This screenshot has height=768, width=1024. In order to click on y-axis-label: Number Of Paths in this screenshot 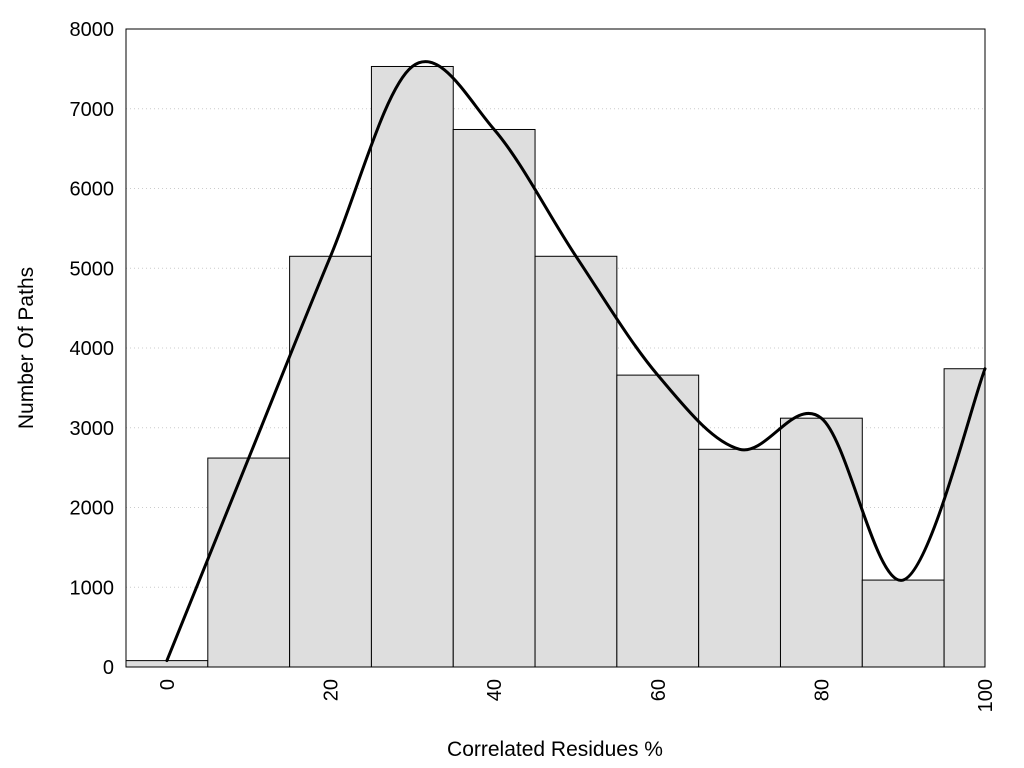, I will do `click(26, 348)`.